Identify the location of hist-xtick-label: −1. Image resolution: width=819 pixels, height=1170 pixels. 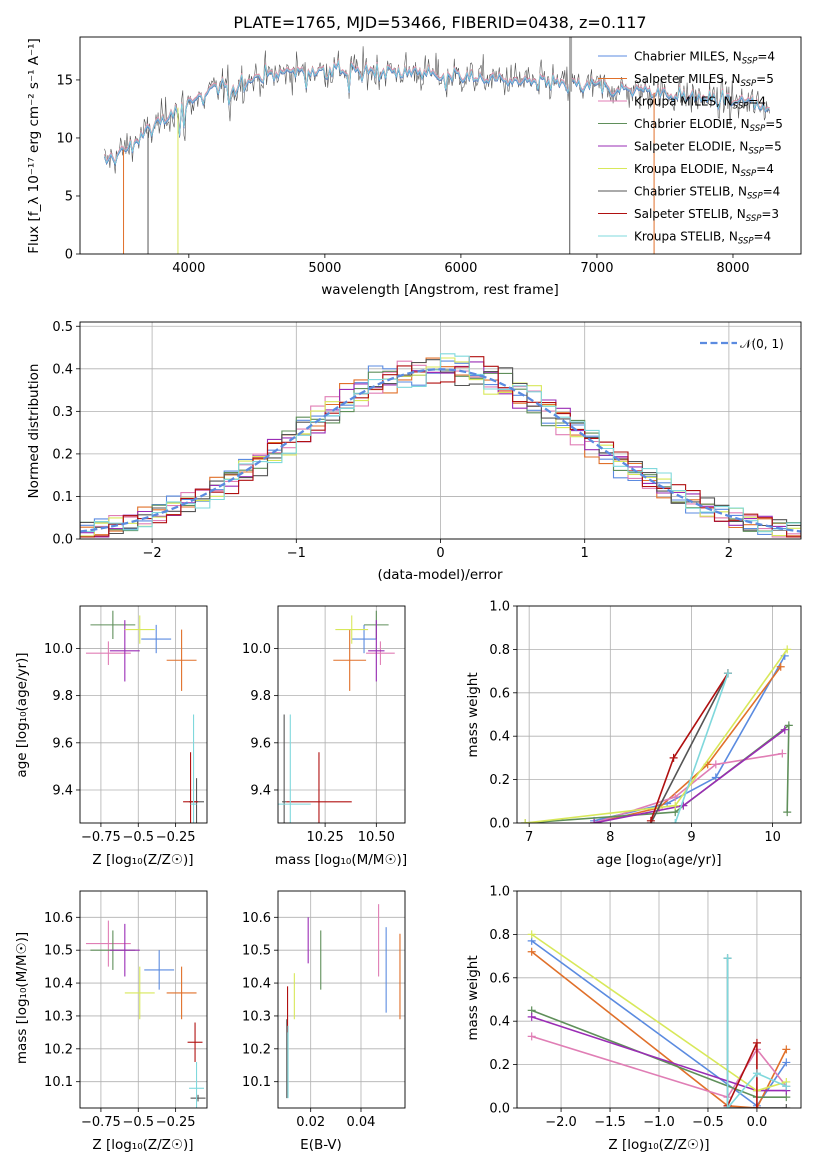
(296, 553).